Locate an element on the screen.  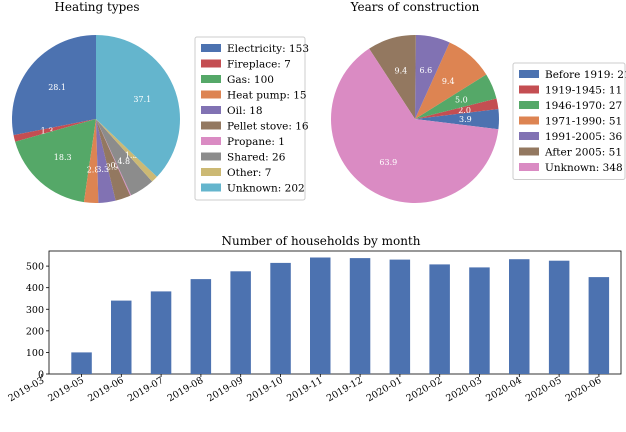
heating-slice-gas is located at coordinates (56, 161).